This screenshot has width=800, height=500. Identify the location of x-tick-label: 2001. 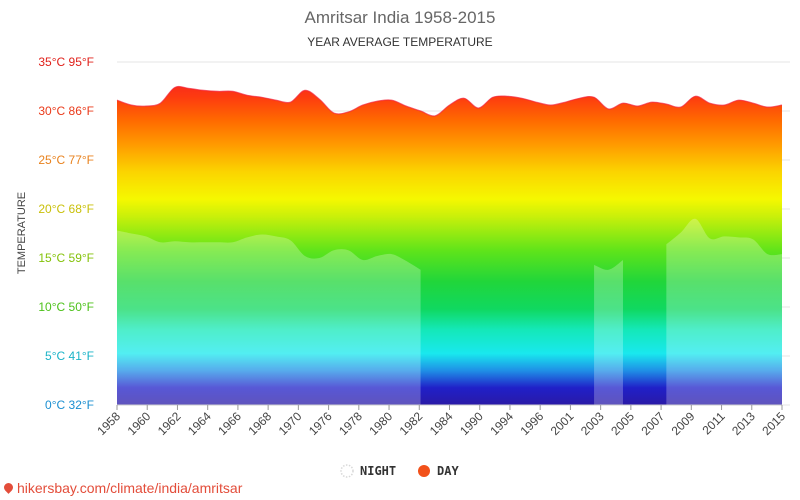
(562, 423).